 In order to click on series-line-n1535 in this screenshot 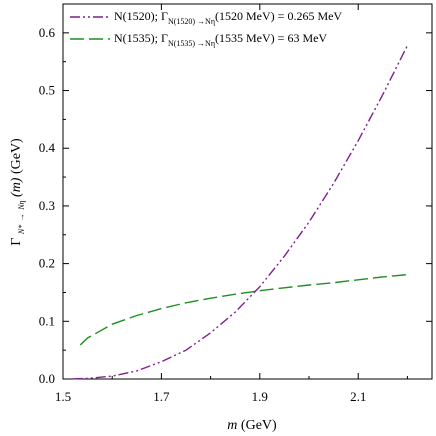, I will do `click(243, 309)`.